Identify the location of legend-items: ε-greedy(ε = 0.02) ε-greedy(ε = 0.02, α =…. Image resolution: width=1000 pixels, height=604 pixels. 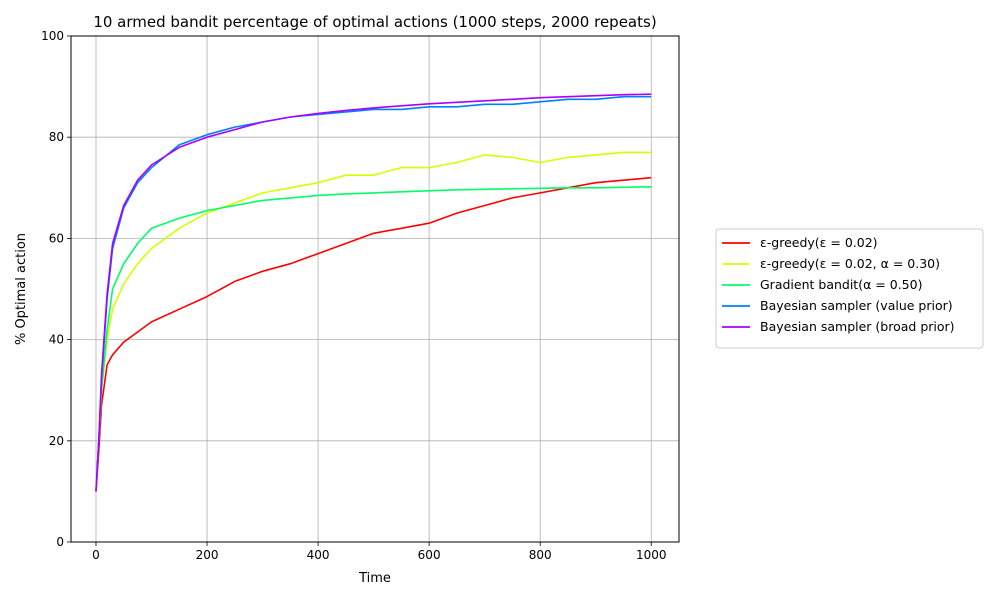
(838, 284).